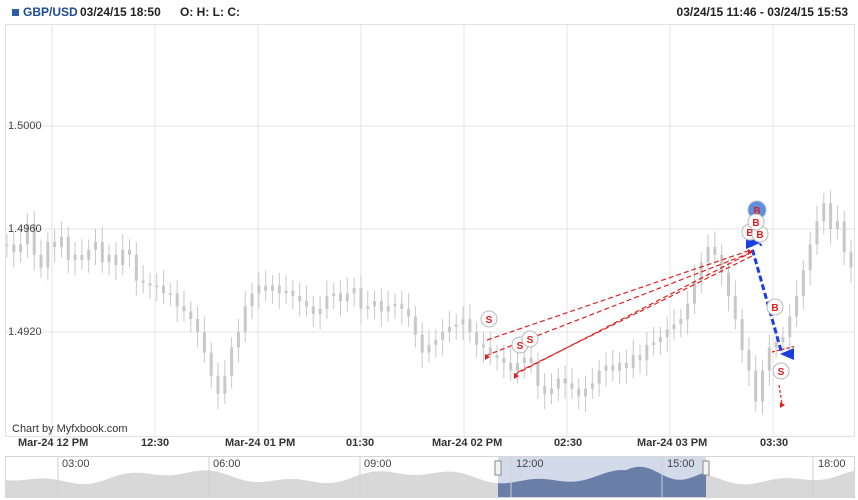  Describe the element at coordinates (15, 12) in the screenshot. I see `symbol-marker` at that location.